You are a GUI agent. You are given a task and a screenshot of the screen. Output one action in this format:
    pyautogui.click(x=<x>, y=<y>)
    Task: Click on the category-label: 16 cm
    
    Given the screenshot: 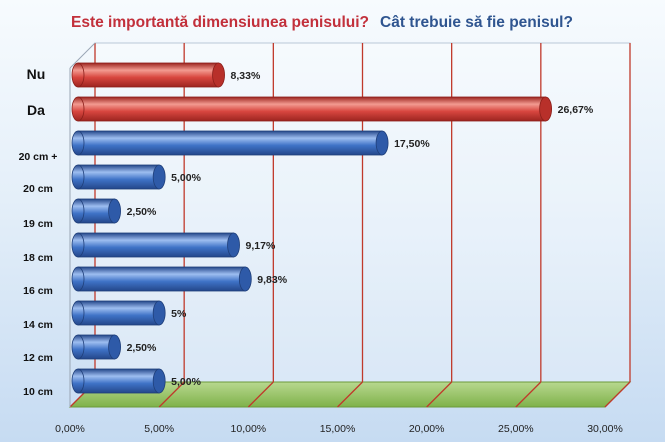 What is the action you would take?
    pyautogui.click(x=38, y=291)
    